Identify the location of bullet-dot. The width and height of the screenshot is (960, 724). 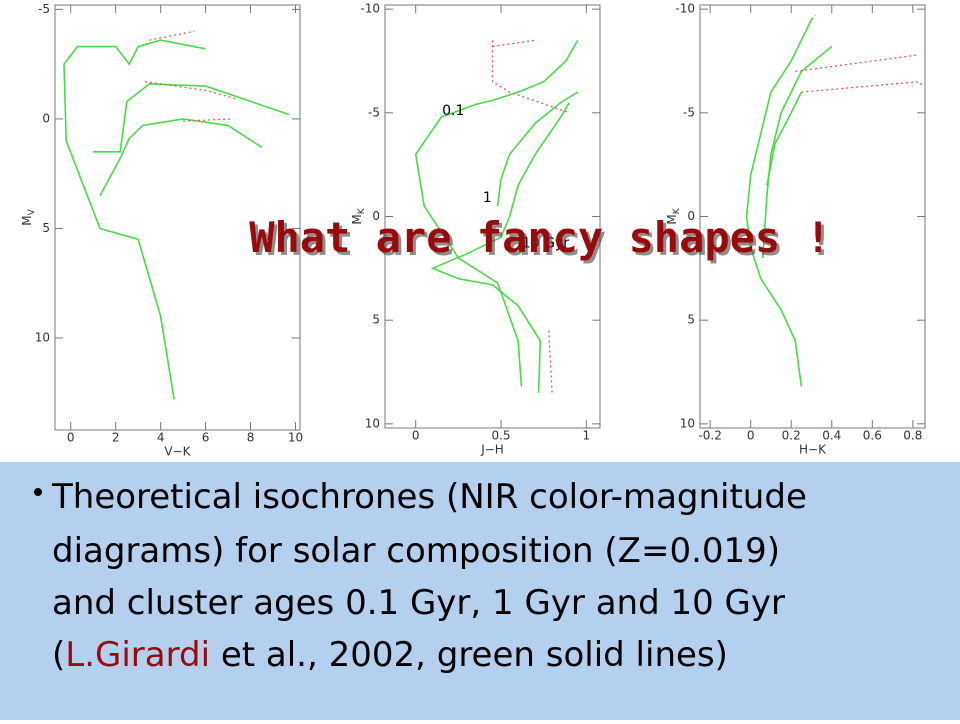
(38, 492).